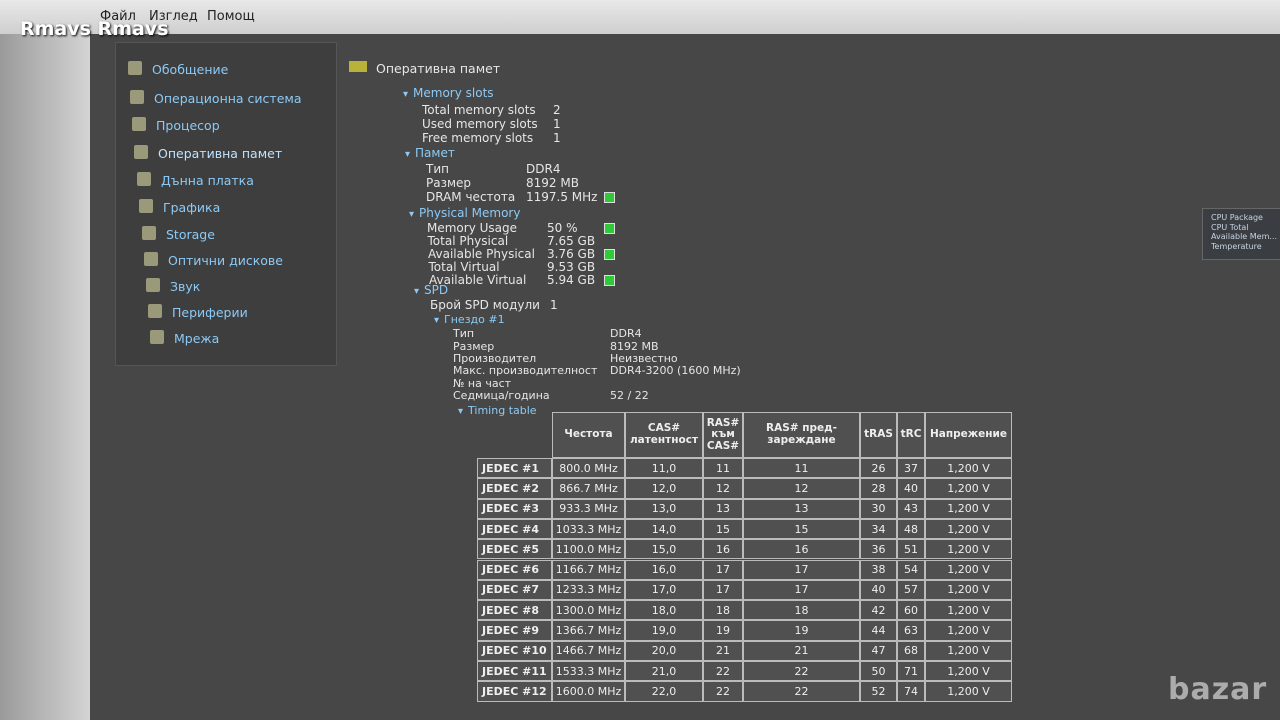 This screenshot has width=1280, height=720. What do you see at coordinates (557, 124) in the screenshot?
I see `row-value: 1` at bounding box center [557, 124].